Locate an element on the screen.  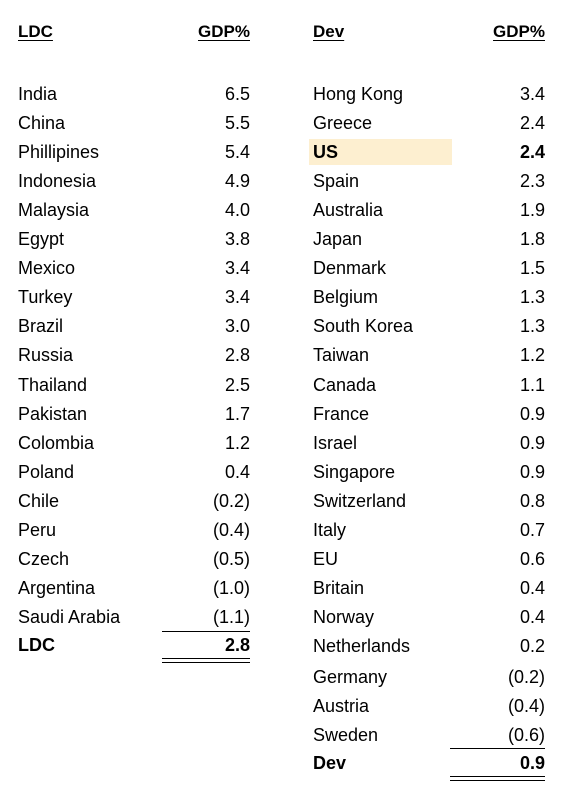
gdp-value: 6.5 is located at coordinates (237, 94).